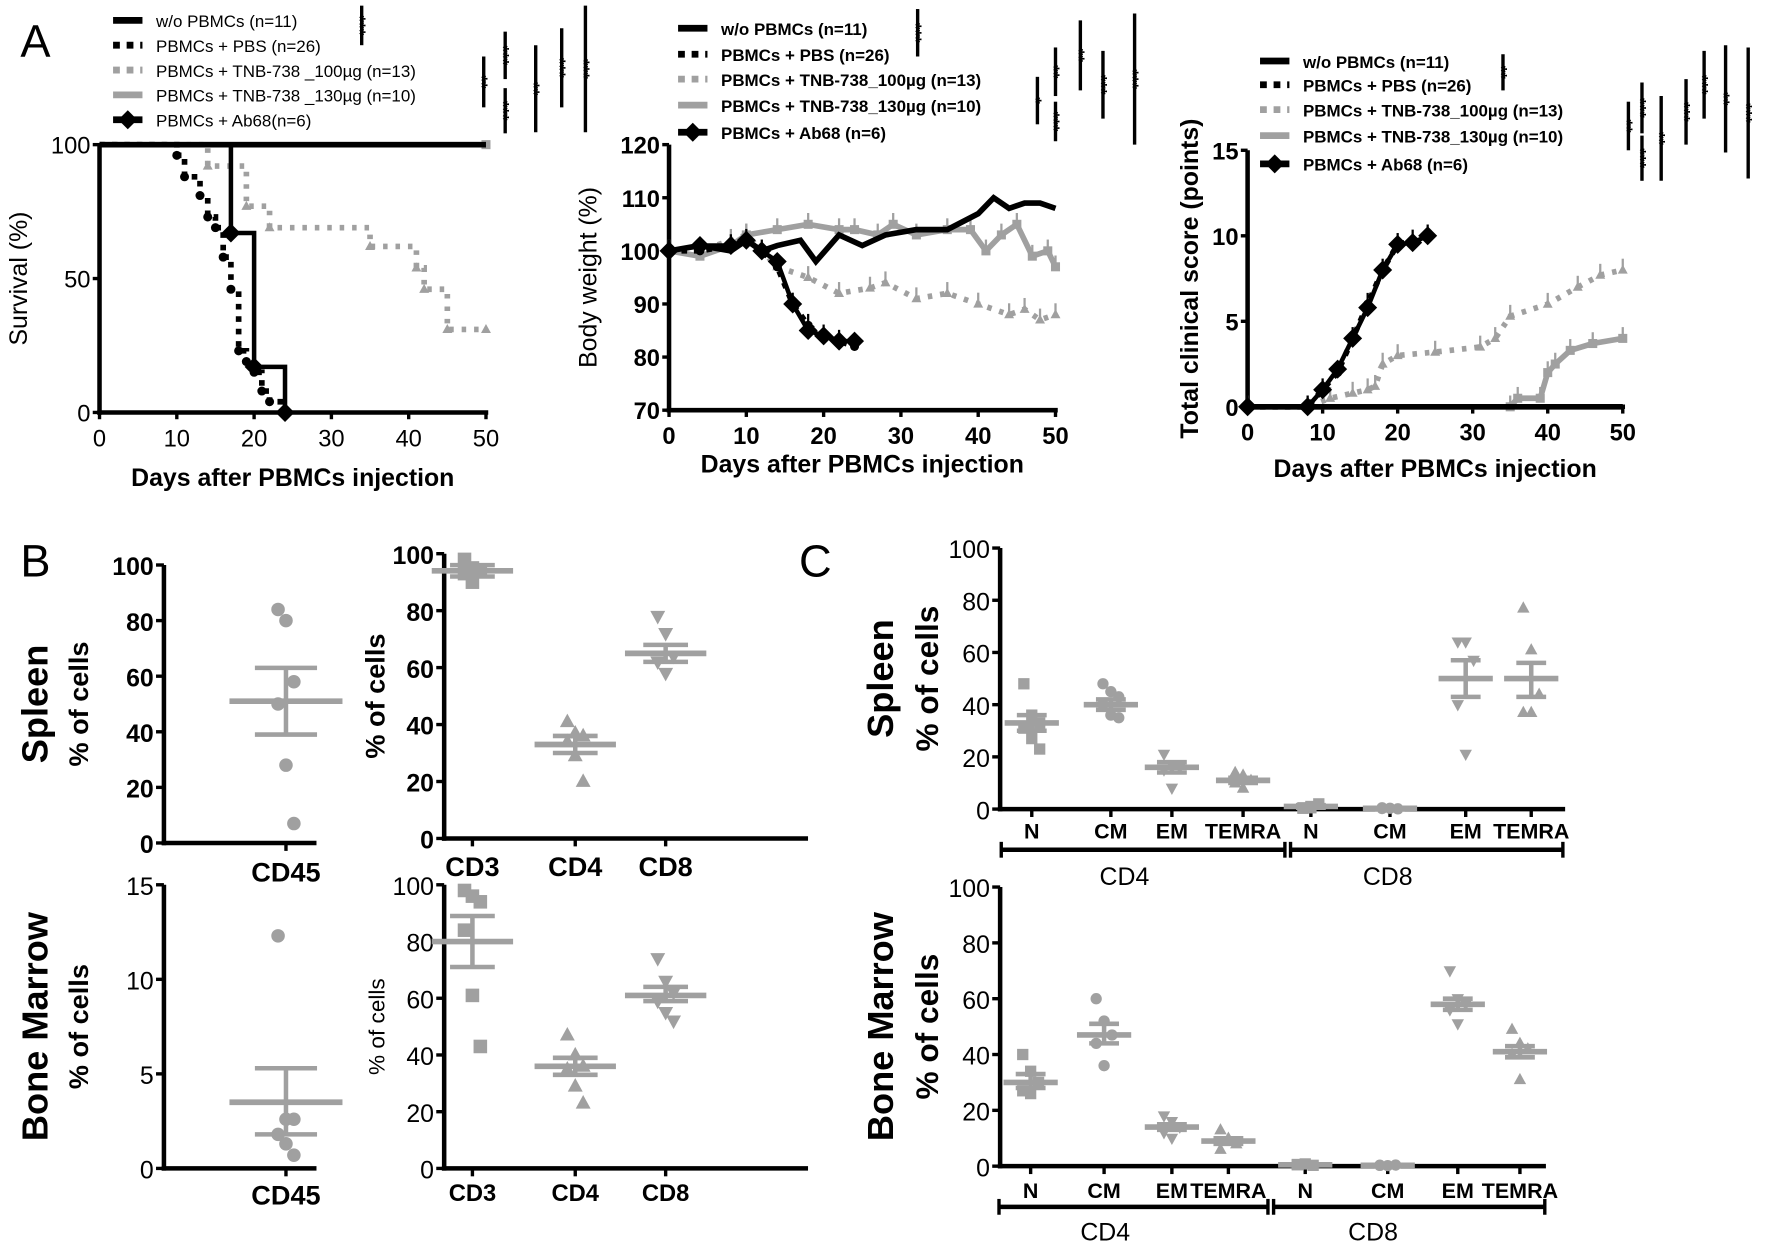 The image size is (1772, 1243). Describe the element at coordinates (147, 1171) in the screenshot. I see `bone-marrow-cd45-y-tick-label: 0` at that location.